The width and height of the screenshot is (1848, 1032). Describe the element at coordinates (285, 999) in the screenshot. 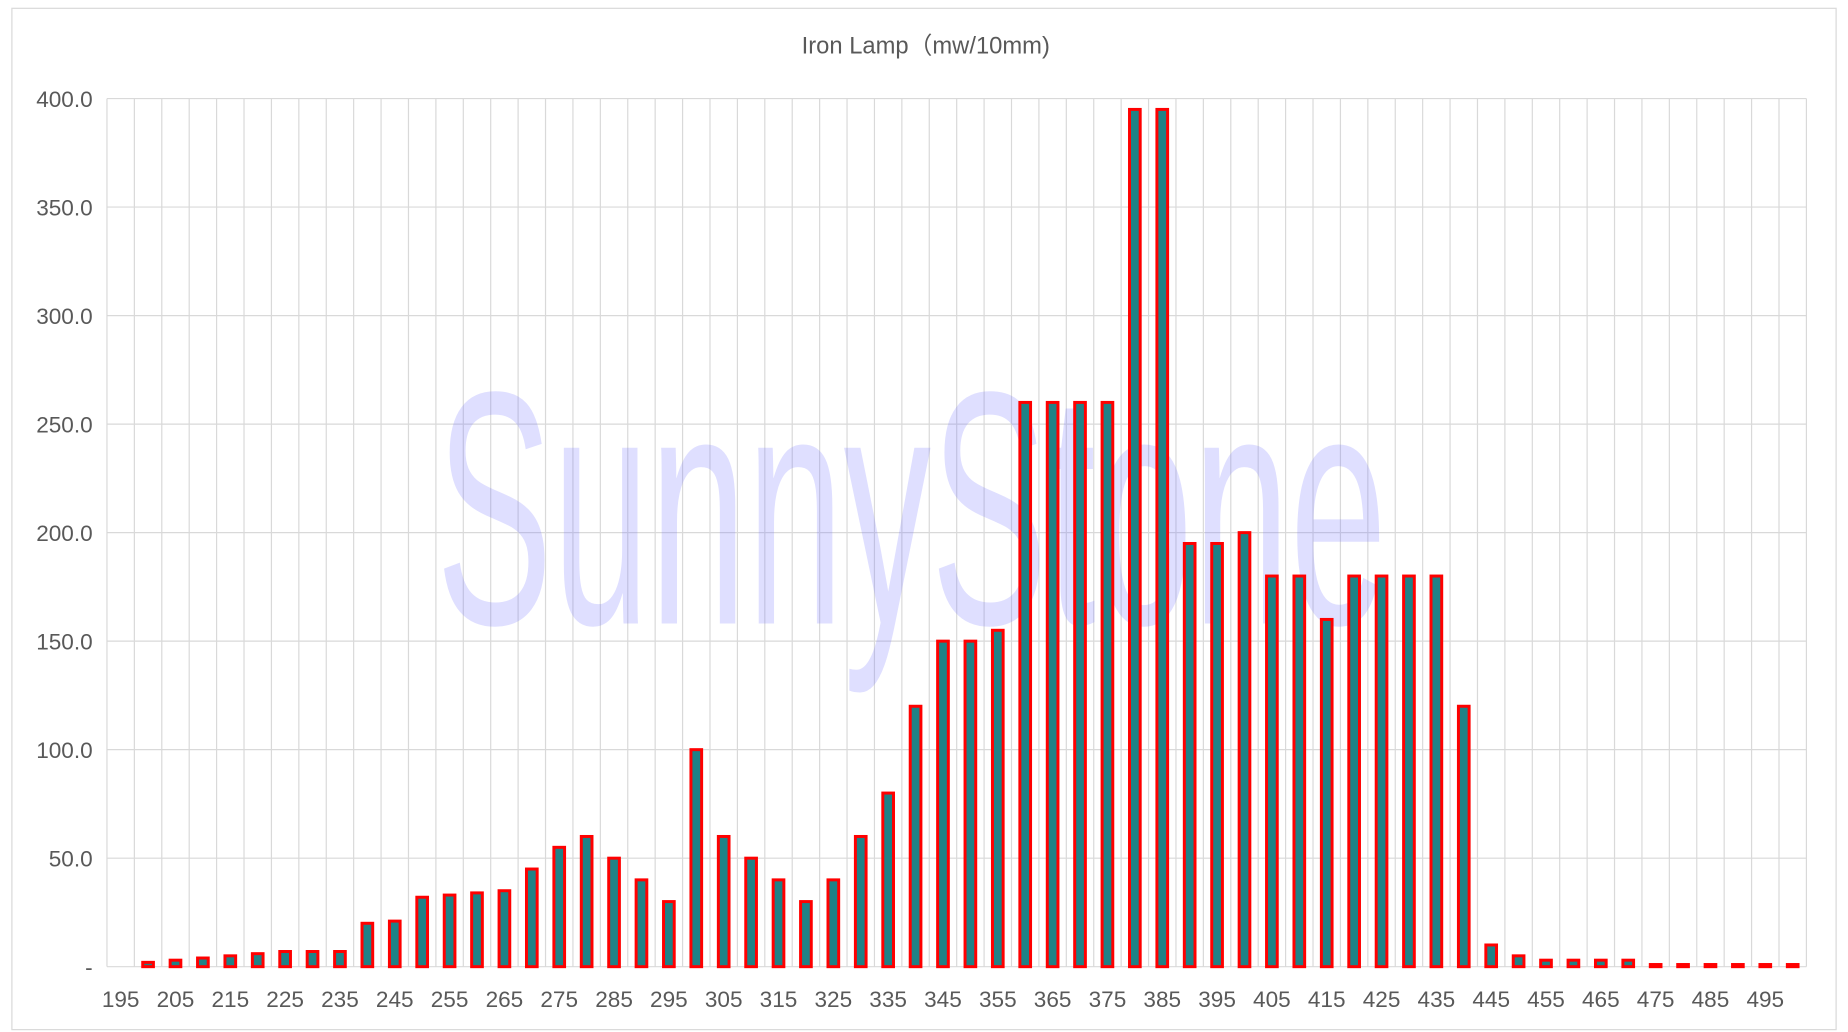

I see `x-tick-label: 225` at that location.